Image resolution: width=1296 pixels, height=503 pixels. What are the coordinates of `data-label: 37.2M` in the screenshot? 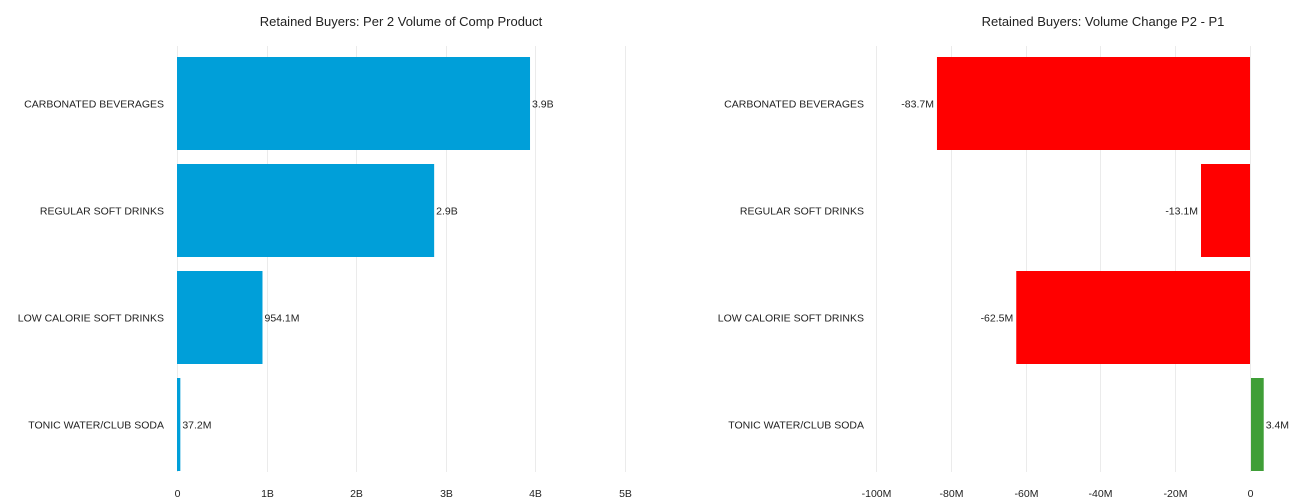 It's located at (196, 426).